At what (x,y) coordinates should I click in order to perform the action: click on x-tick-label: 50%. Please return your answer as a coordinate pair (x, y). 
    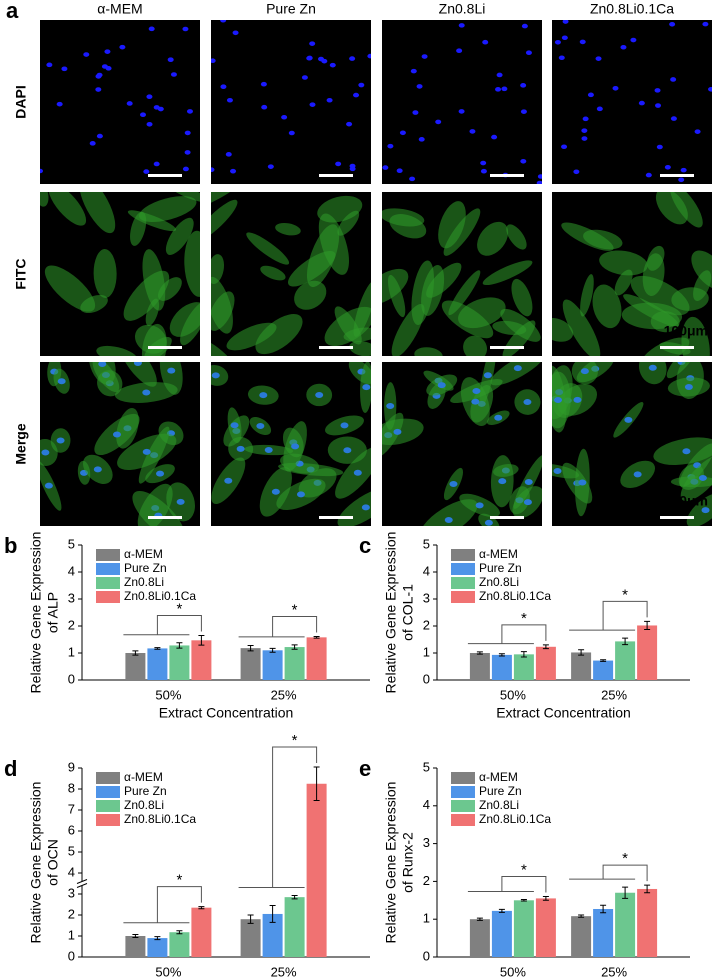
    Looking at the image, I should click on (168, 971).